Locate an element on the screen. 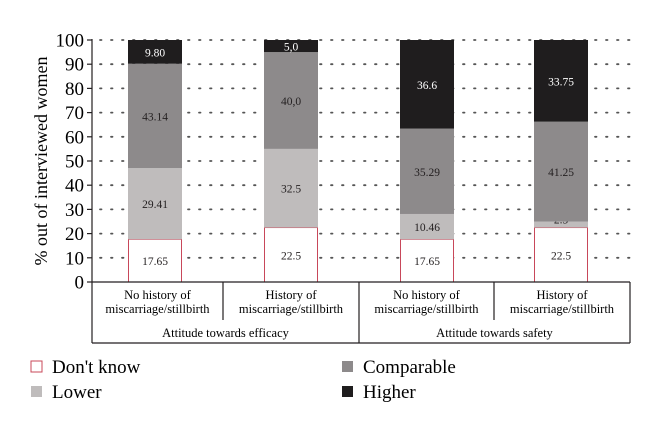 The height and width of the screenshot is (434, 660). legend-label: Don't know is located at coordinates (96, 367).